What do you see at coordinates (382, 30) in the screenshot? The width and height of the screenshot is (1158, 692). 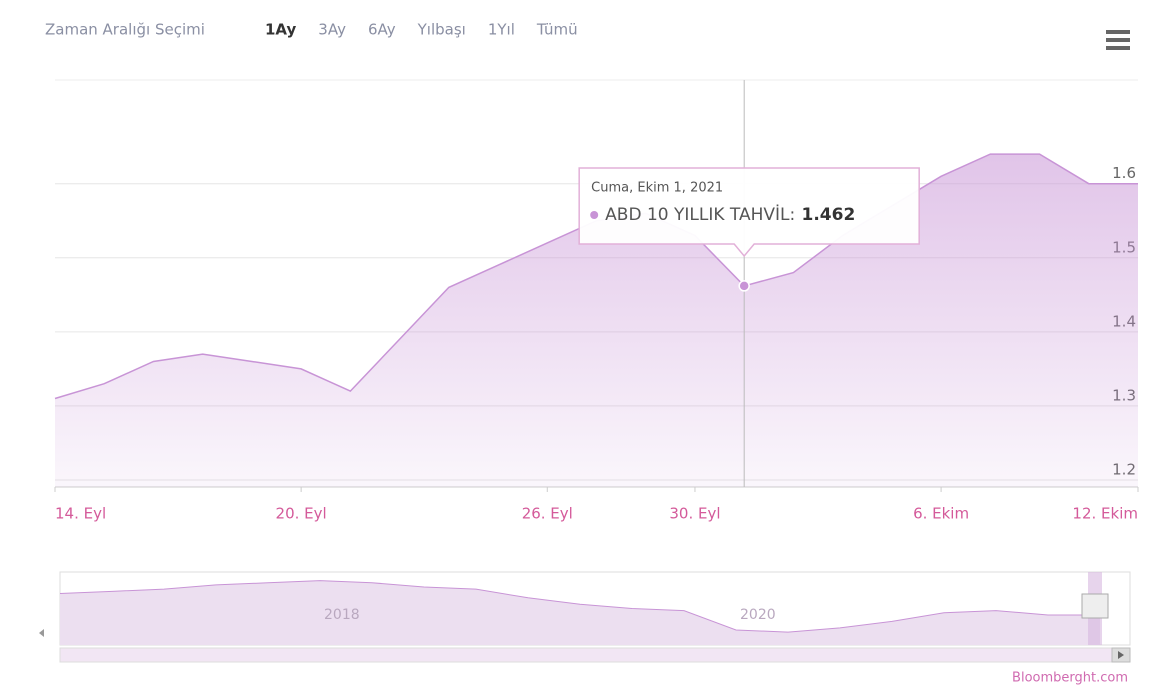 I see `range-button: 6Ay` at bounding box center [382, 30].